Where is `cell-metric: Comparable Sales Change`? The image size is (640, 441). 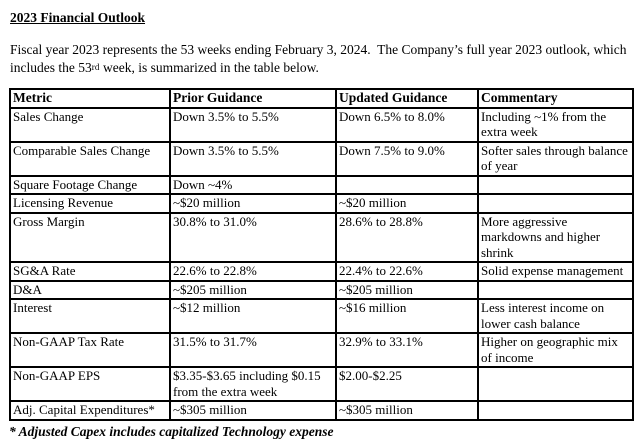
cell-metric: Comparable Sales Change is located at coordinates (90, 158).